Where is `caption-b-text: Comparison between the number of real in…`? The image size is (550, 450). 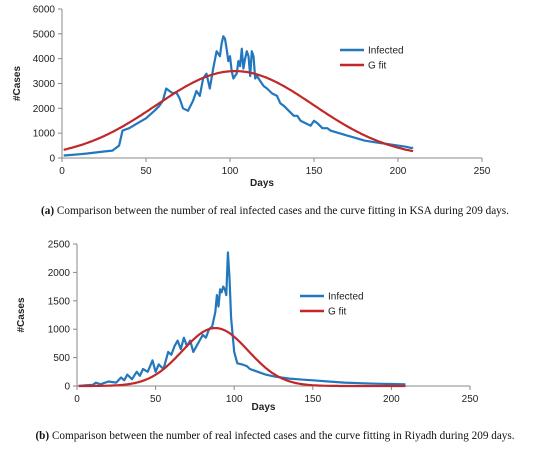
caption-b-text: Comparison between the number of real in… is located at coordinates (282, 436).